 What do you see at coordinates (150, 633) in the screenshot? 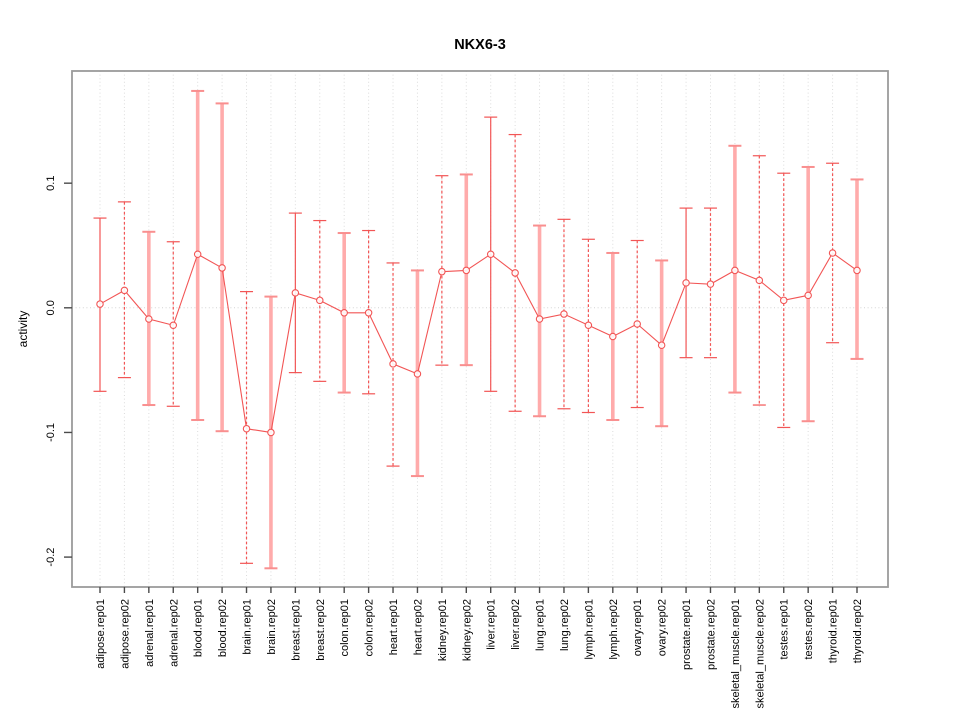
I see `x-tick-label: adrenal.rep01` at bounding box center [150, 633].